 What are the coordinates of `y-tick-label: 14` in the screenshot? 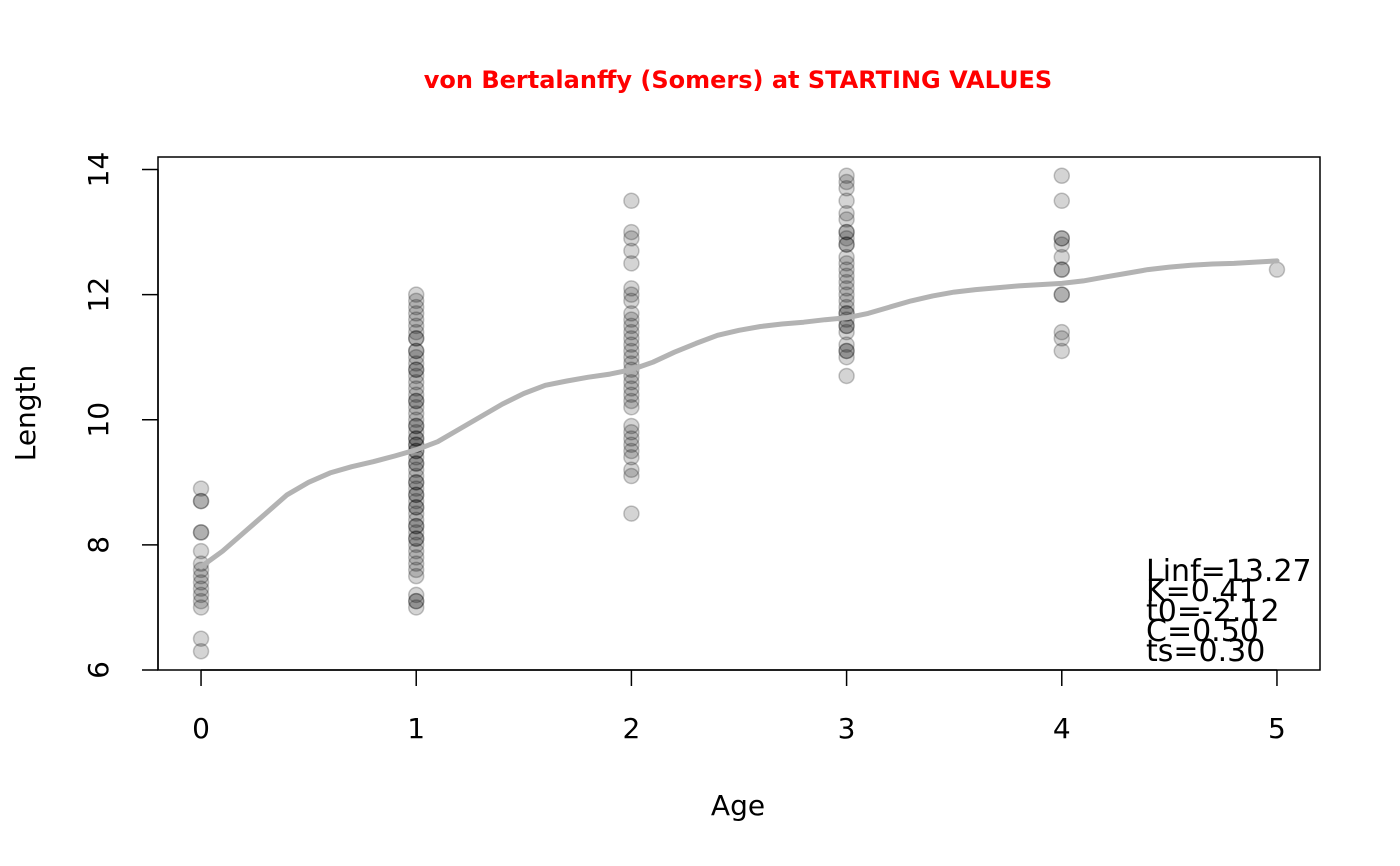 It's located at (98, 170).